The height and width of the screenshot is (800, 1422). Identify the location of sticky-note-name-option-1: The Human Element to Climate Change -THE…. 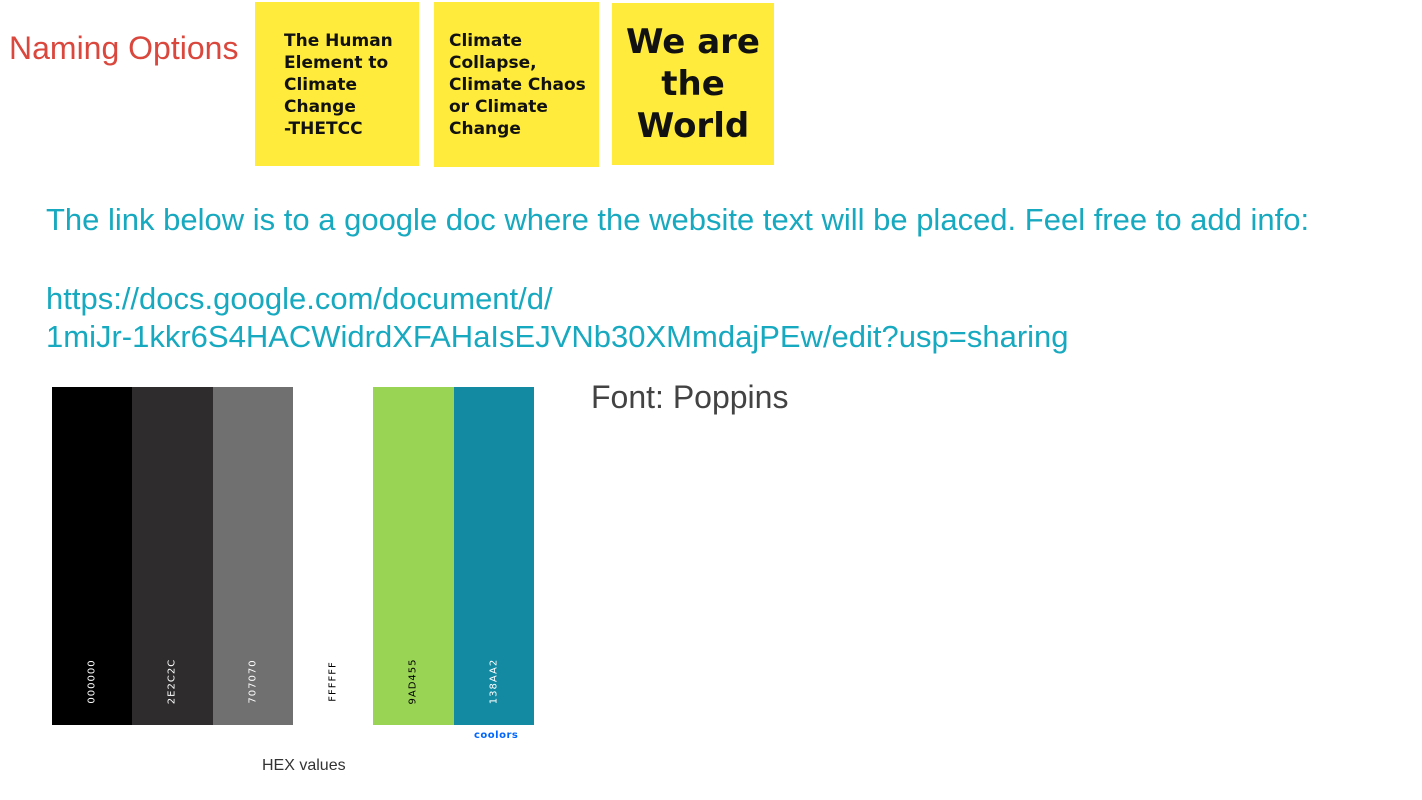
(337, 84).